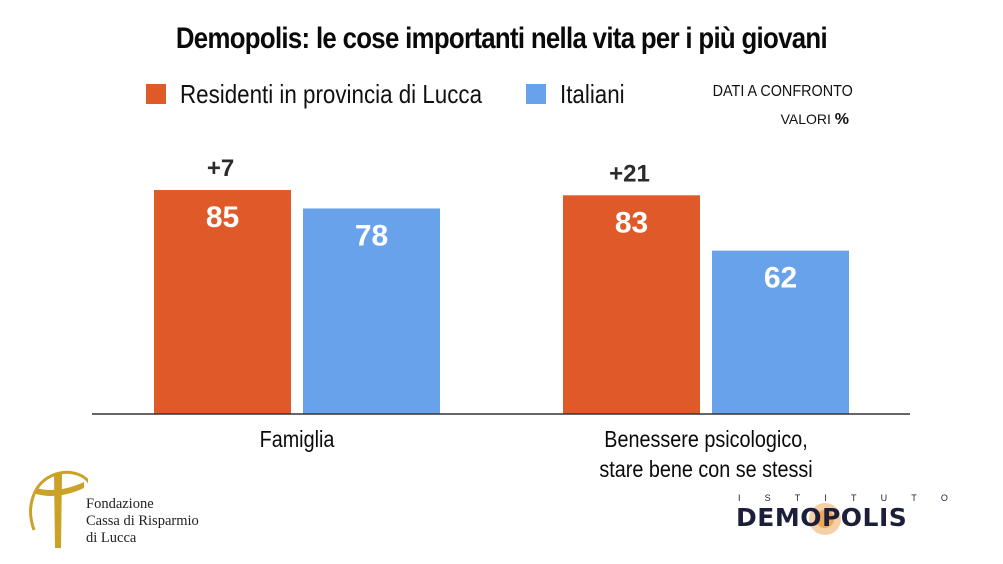  I want to click on note-dati-a-confronto: DATI A CONFRONTO, so click(782, 91).